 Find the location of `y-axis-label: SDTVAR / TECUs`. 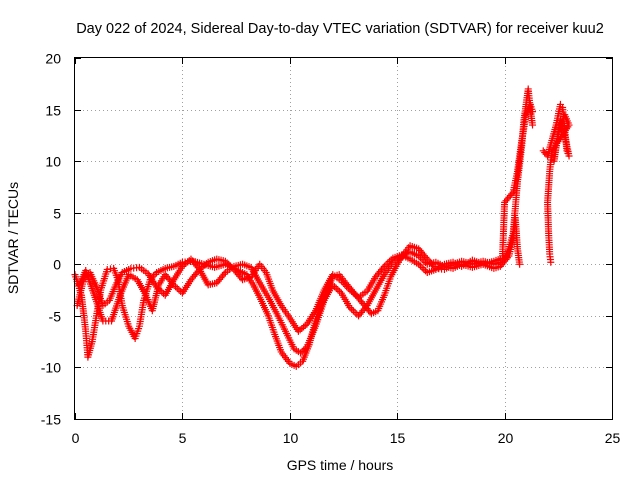

y-axis-label: SDTVAR / TECUs is located at coordinates (13, 238).